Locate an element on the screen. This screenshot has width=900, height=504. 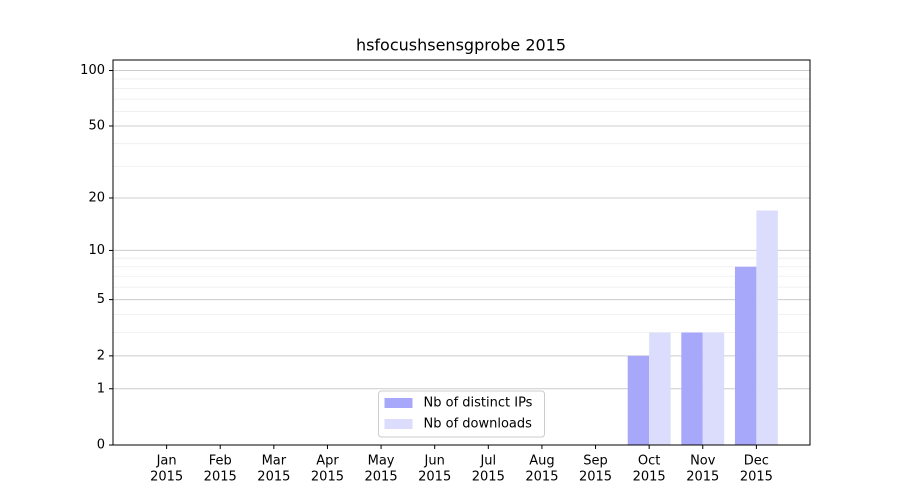
x-tick-label: Jan is located at coordinates (166, 461).